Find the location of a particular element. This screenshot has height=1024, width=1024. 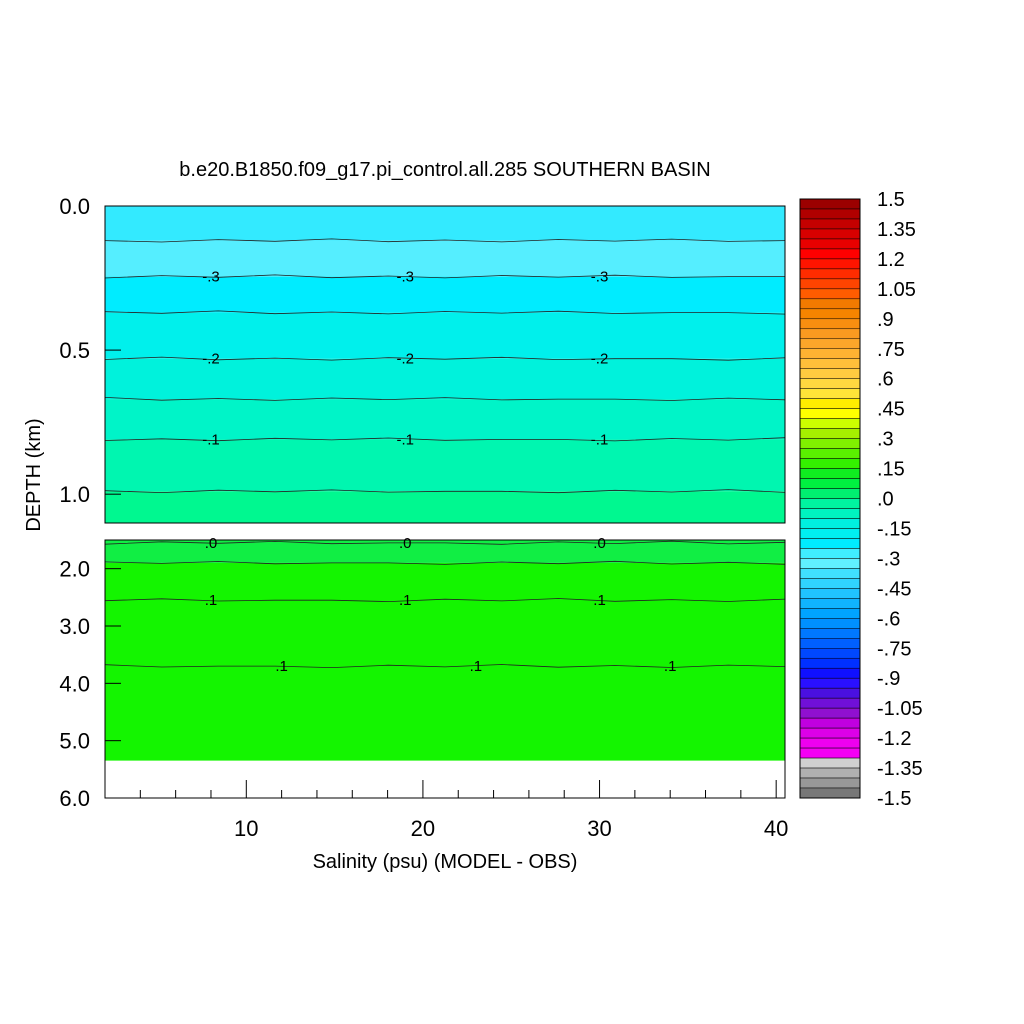

colorbar-tick-label: 1.2 is located at coordinates (891, 260).